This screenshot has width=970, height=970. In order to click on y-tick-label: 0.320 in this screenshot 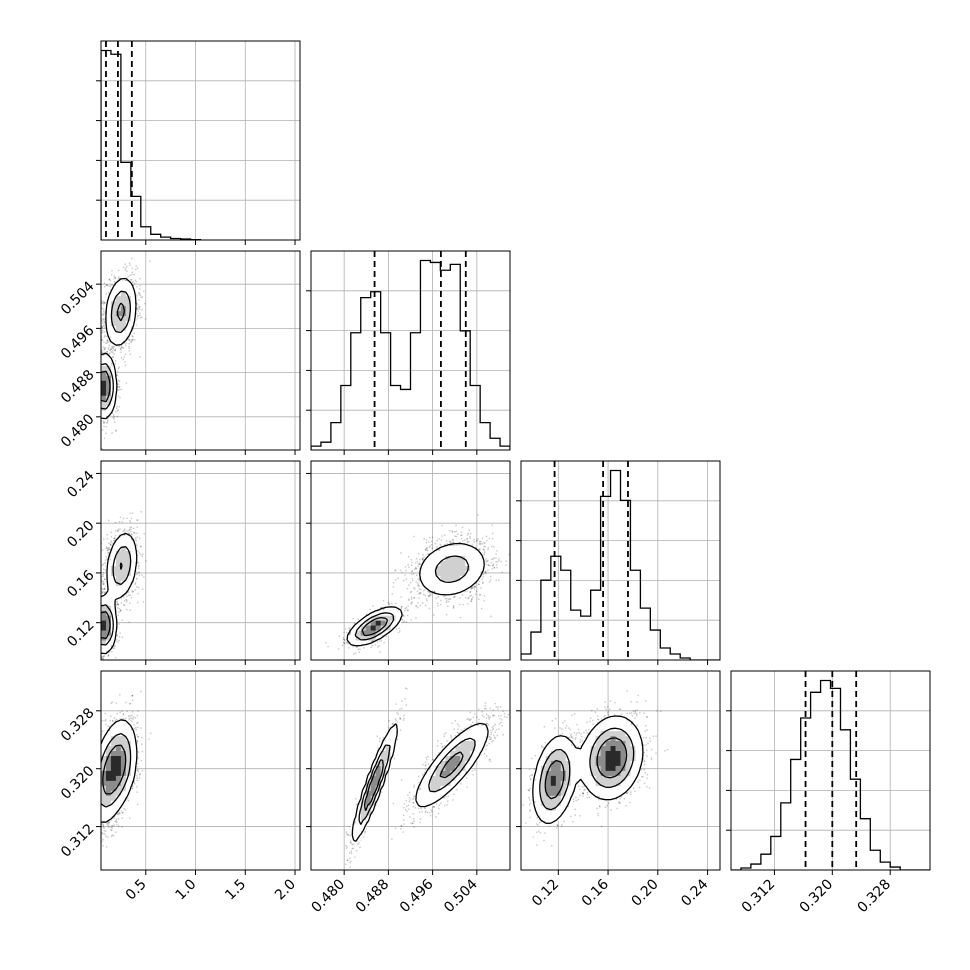, I will do `click(78, 783)`.